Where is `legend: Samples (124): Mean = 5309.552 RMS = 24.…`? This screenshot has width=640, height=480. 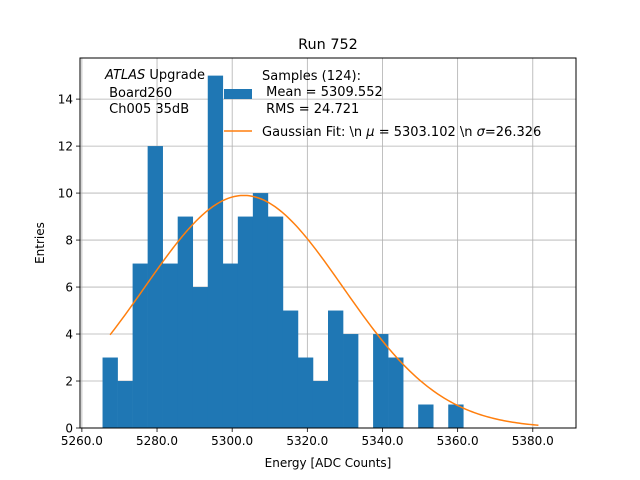 legend: Samples (124): Mean = 5309.552 RMS = 24.… is located at coordinates (382, 104).